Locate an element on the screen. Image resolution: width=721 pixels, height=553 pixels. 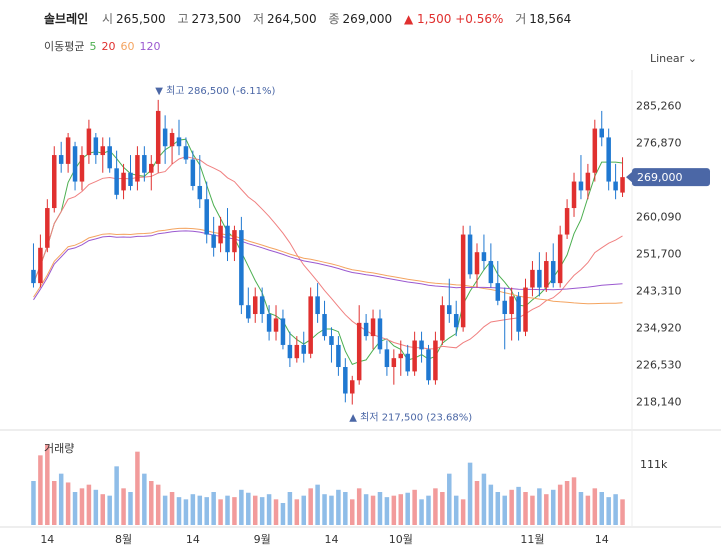
y-tick-label: 218,140 is located at coordinates (659, 402).